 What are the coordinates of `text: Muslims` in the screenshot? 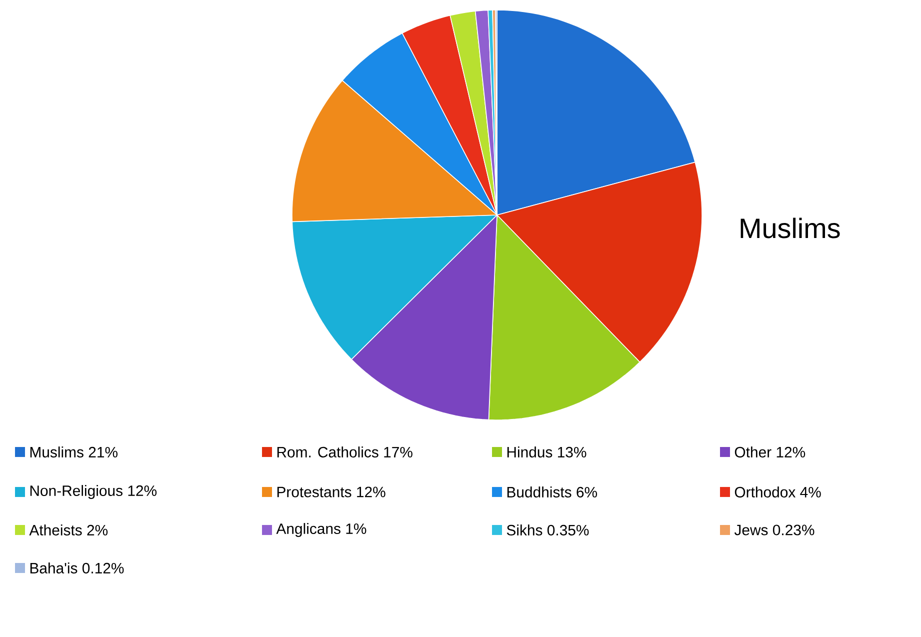 It's located at (790, 228).